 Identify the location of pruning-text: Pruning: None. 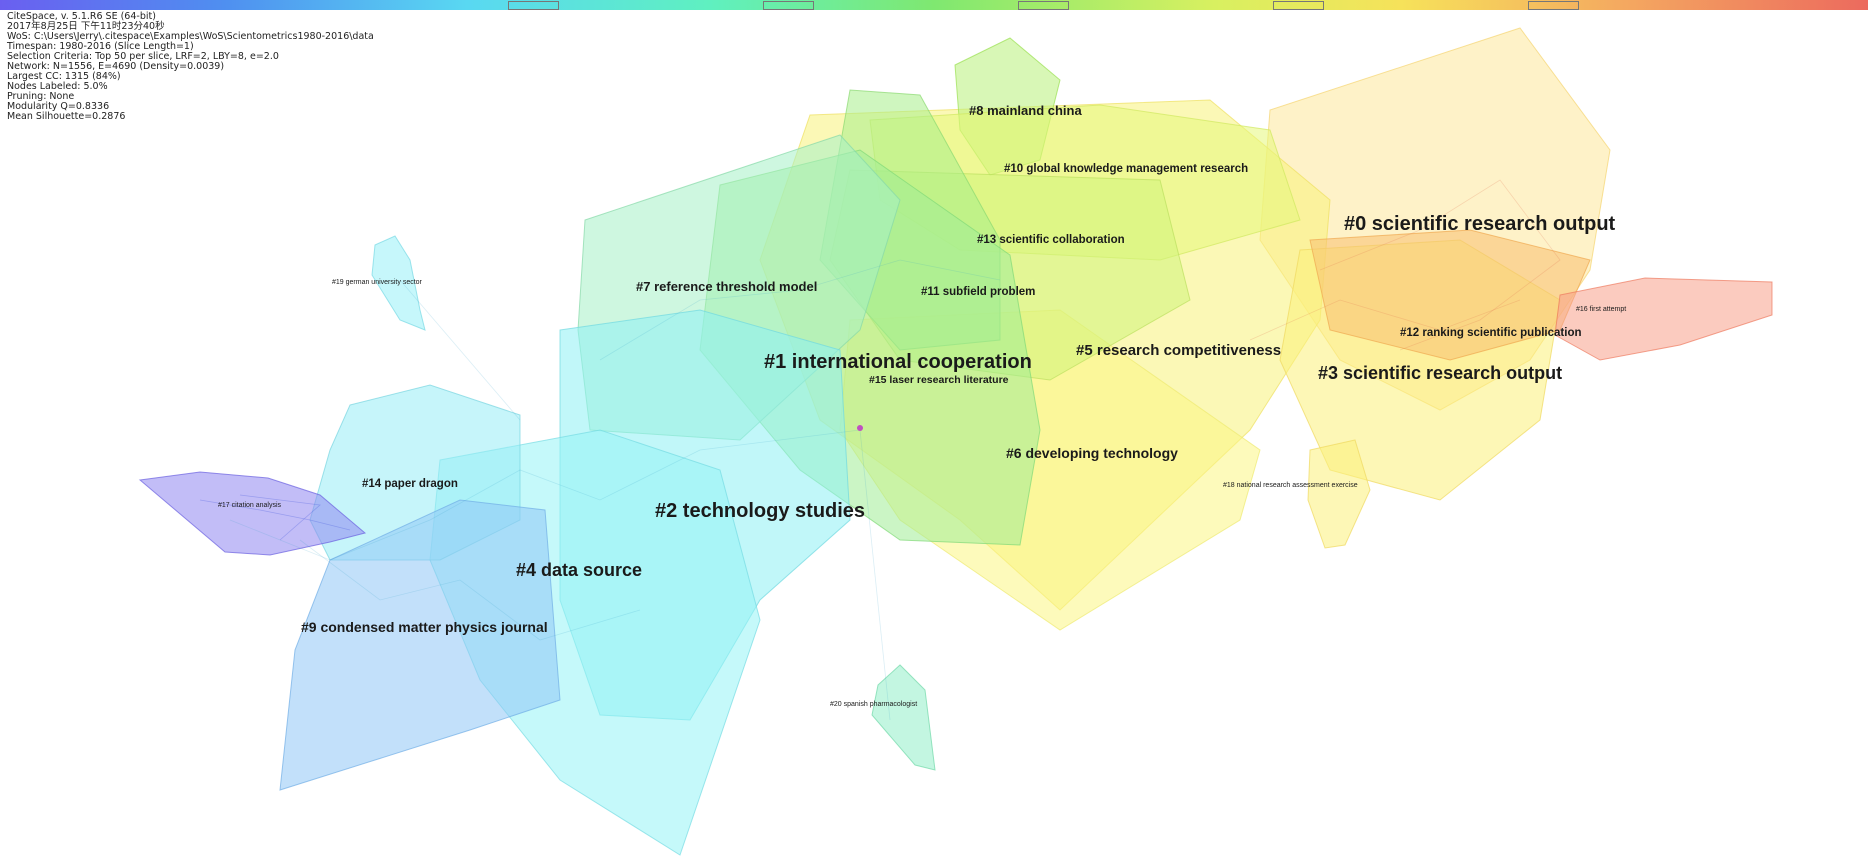
(41, 96).